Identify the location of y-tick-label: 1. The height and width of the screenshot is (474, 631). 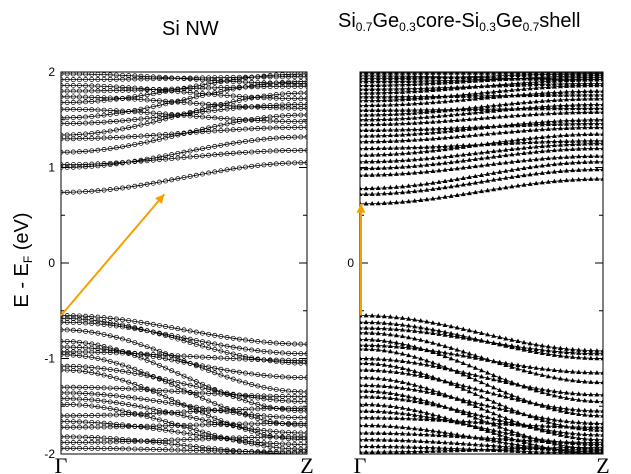
(51, 168).